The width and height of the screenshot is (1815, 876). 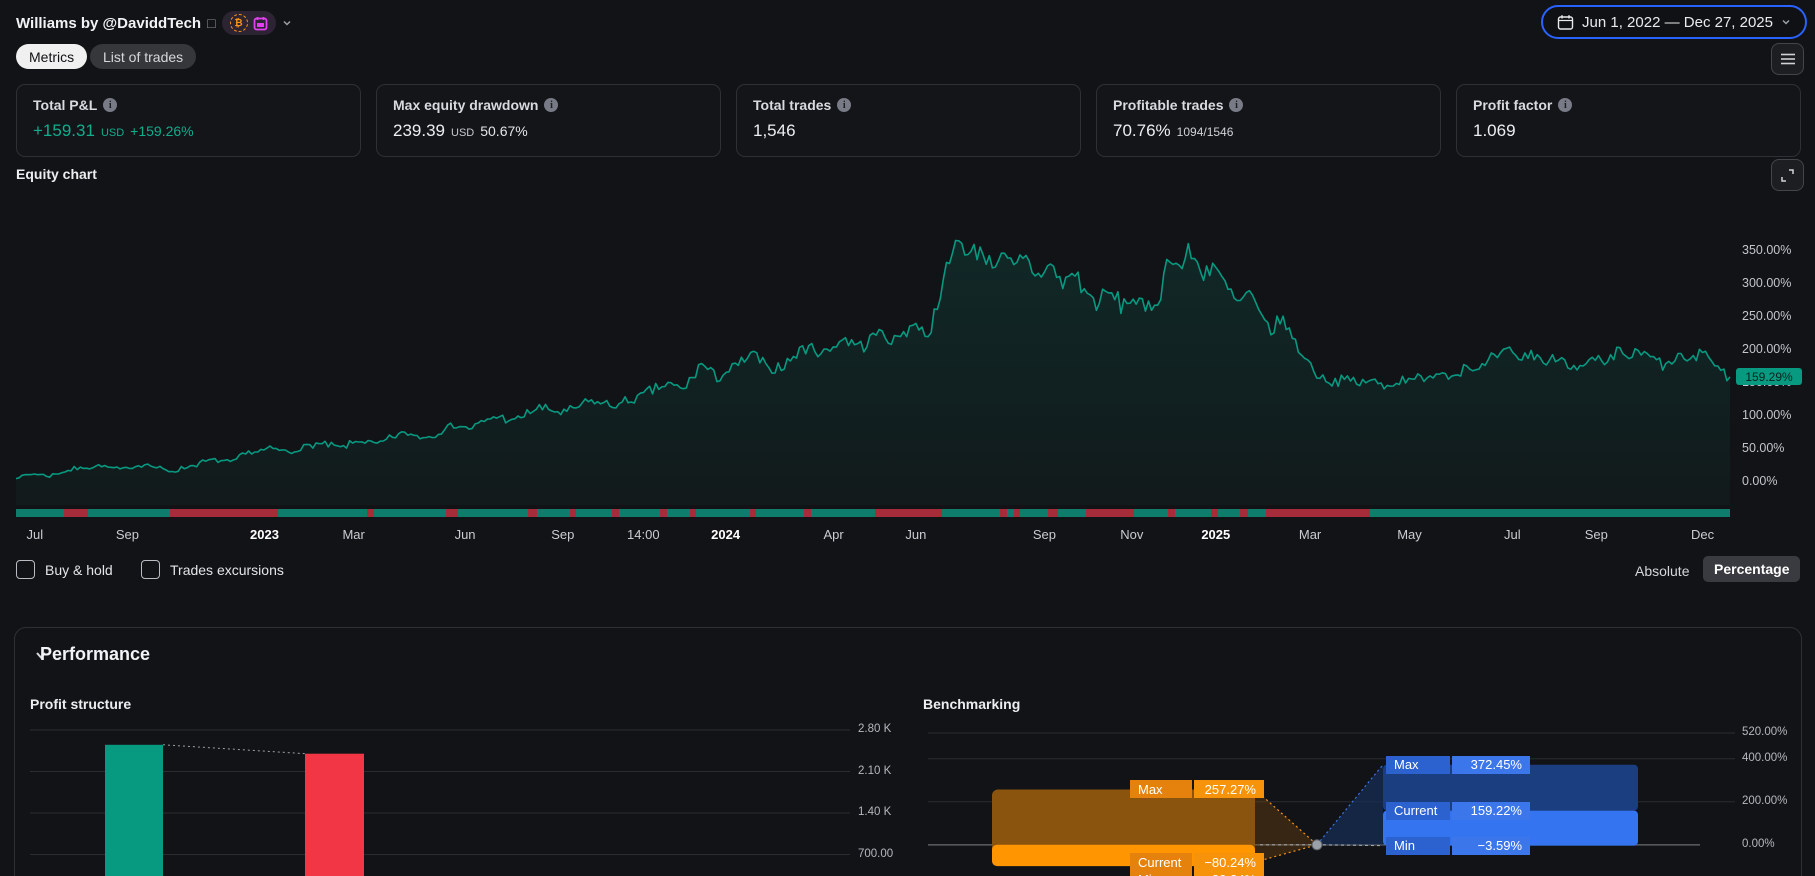 What do you see at coordinates (81, 704) in the screenshot?
I see `profit-structure-title: Profit structure` at bounding box center [81, 704].